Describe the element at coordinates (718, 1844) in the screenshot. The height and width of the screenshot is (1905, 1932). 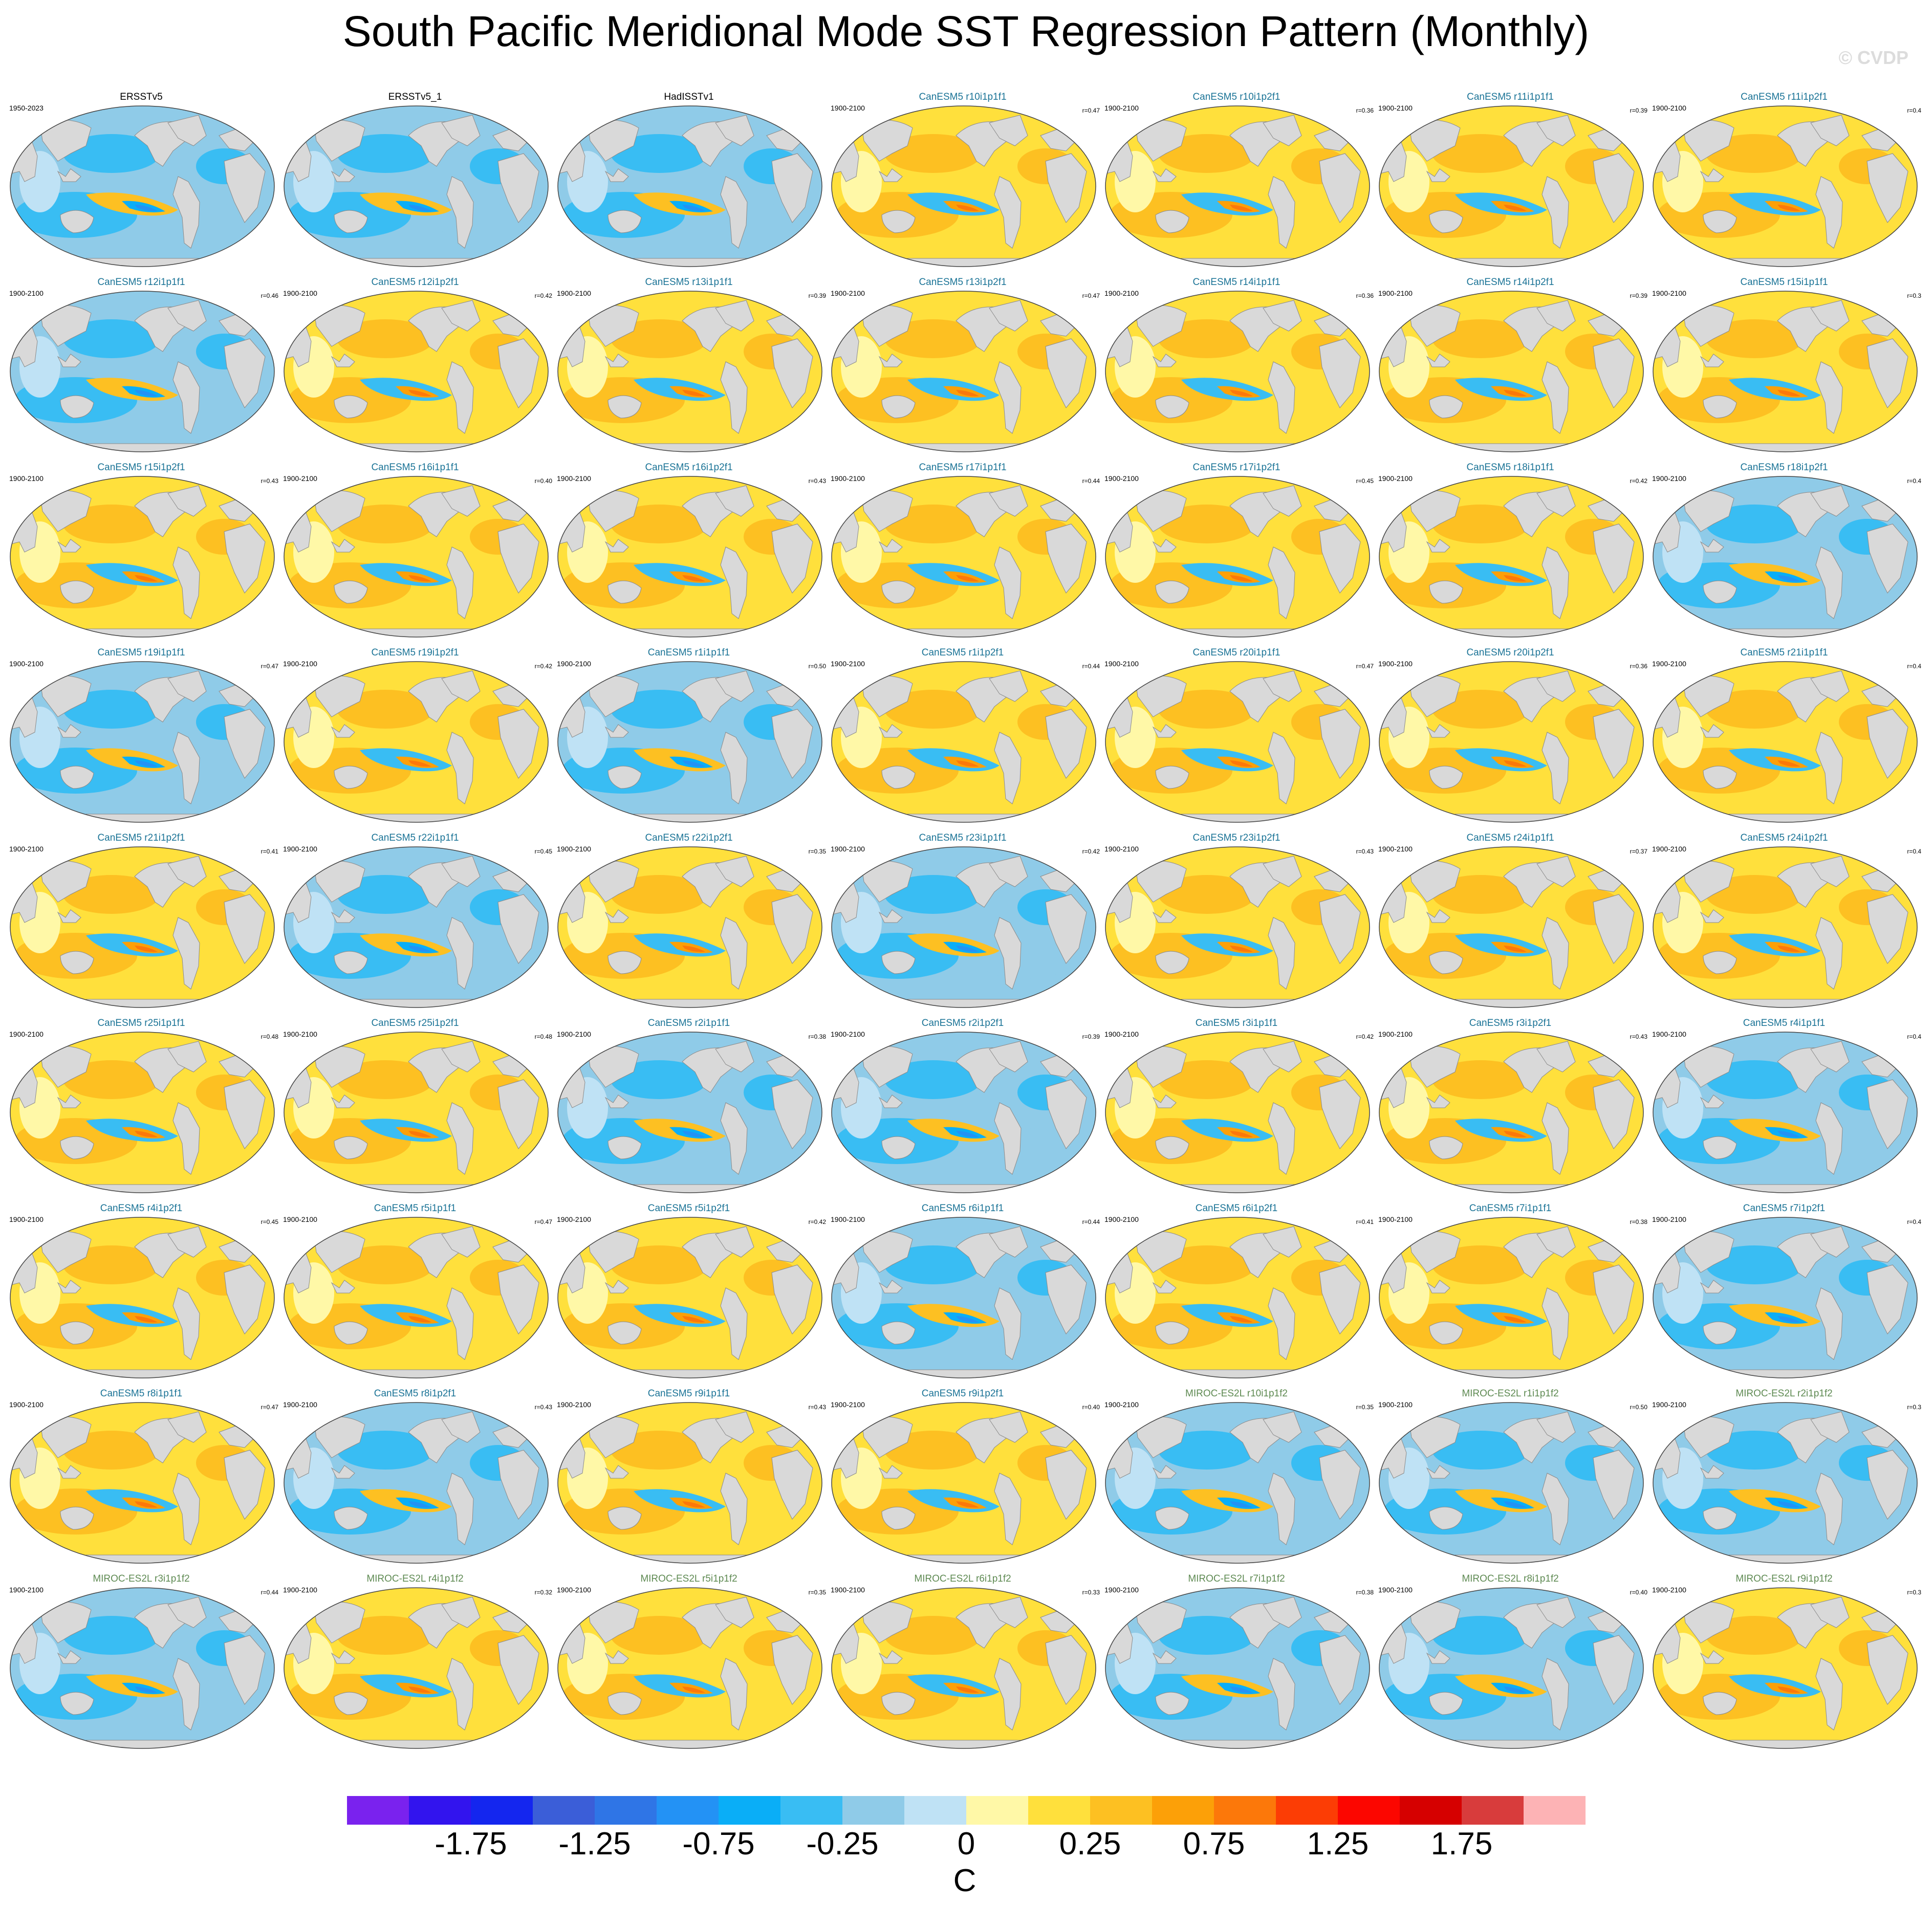
I see `colorbar-tick-label: -0.75` at that location.